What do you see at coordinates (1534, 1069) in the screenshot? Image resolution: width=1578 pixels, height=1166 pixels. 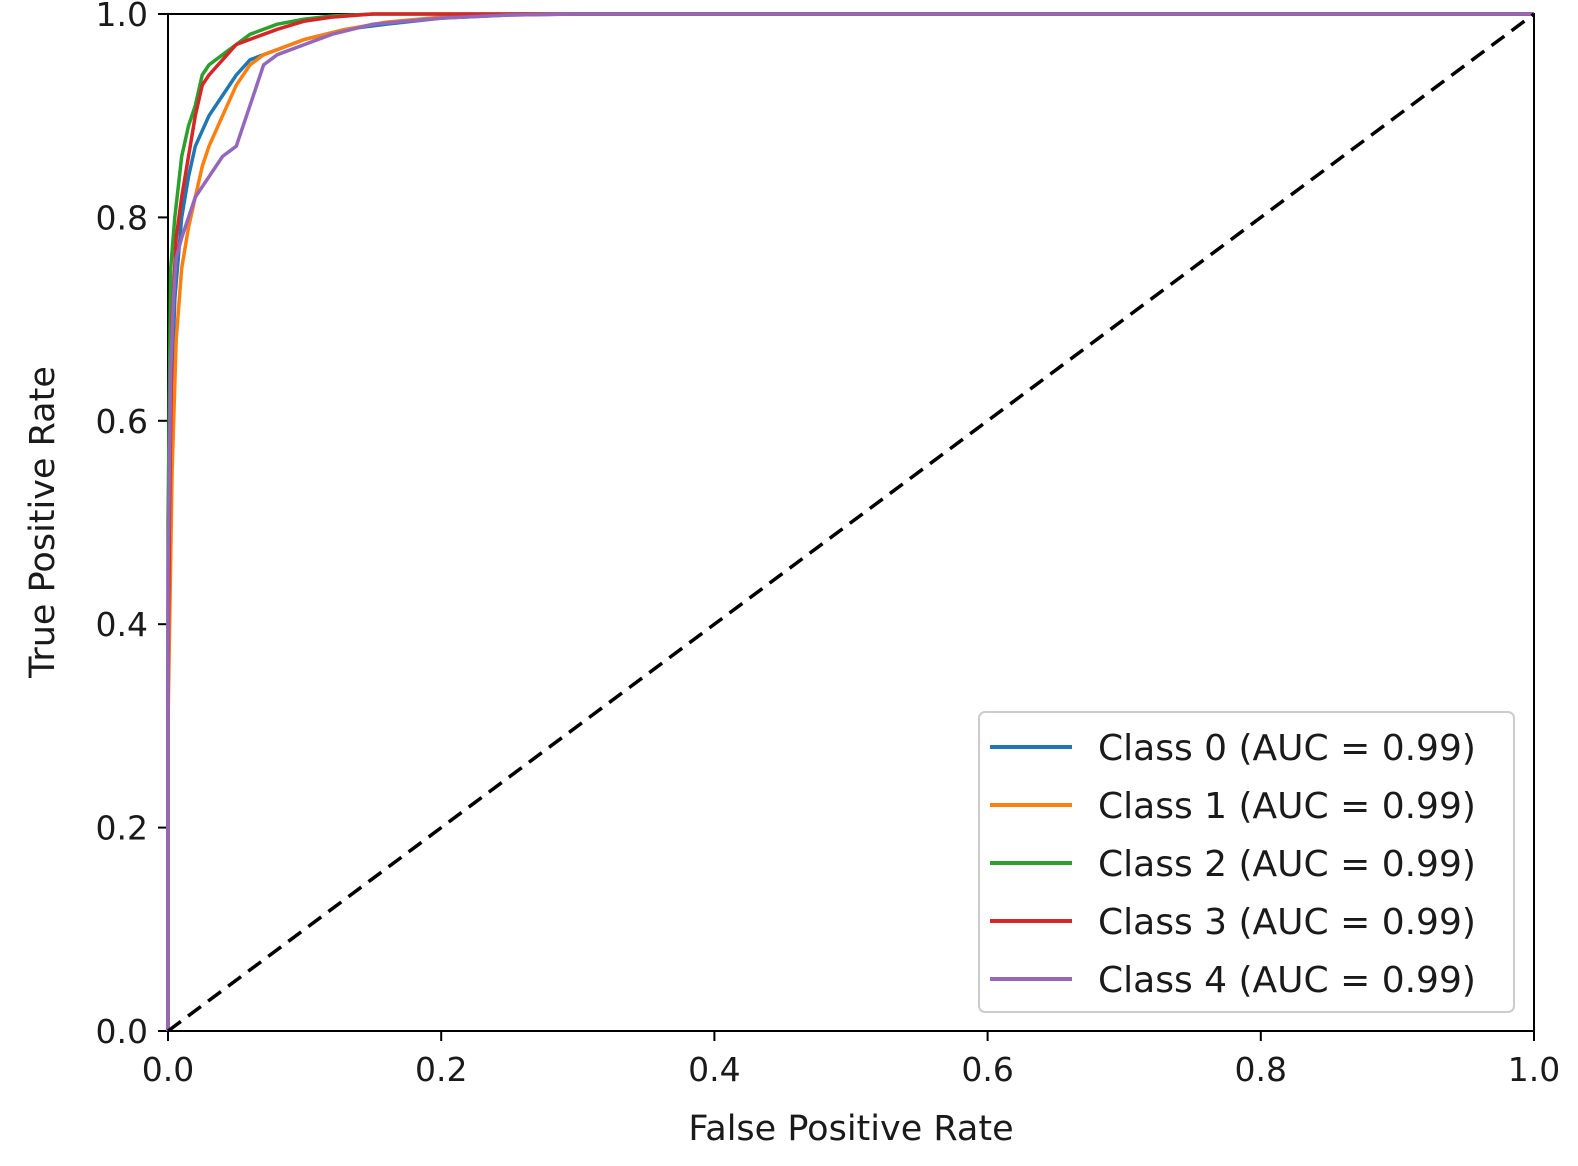 I see `x-tick-label: 1.0` at bounding box center [1534, 1069].